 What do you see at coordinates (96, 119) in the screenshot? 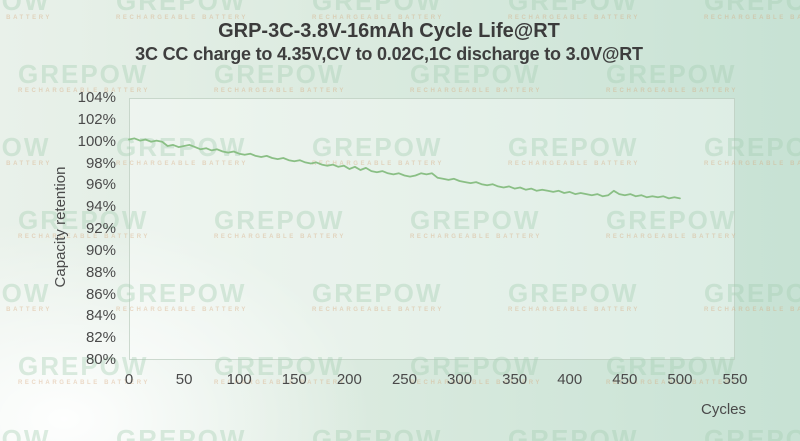
I see `y-tick-label: 102%` at bounding box center [96, 119].